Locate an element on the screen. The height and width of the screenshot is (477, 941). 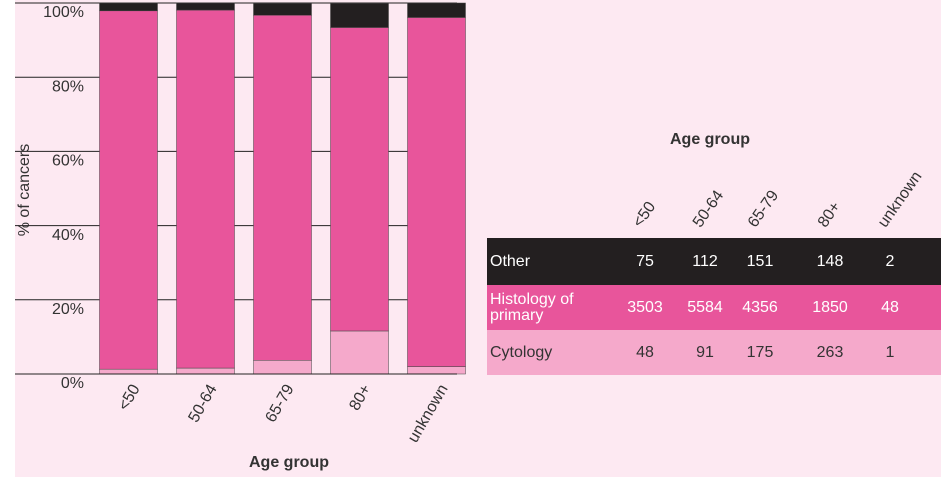
x-tick-label: unknown is located at coordinates (428, 414).